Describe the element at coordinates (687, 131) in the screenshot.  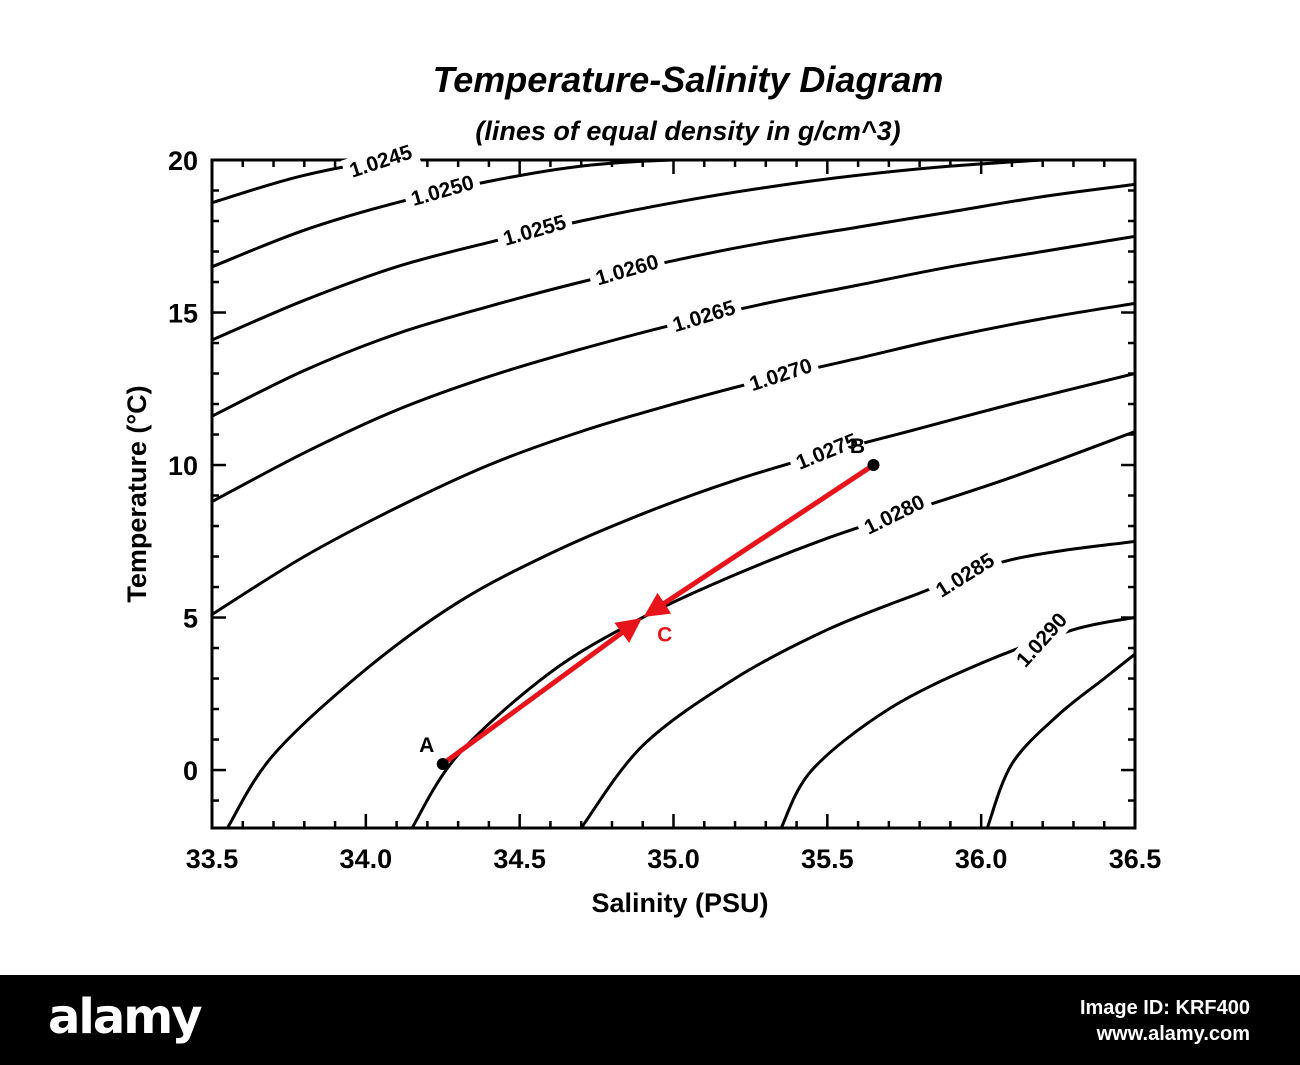
I see `chart-subtitle: (lines of equal density in g/cm^3)` at that location.